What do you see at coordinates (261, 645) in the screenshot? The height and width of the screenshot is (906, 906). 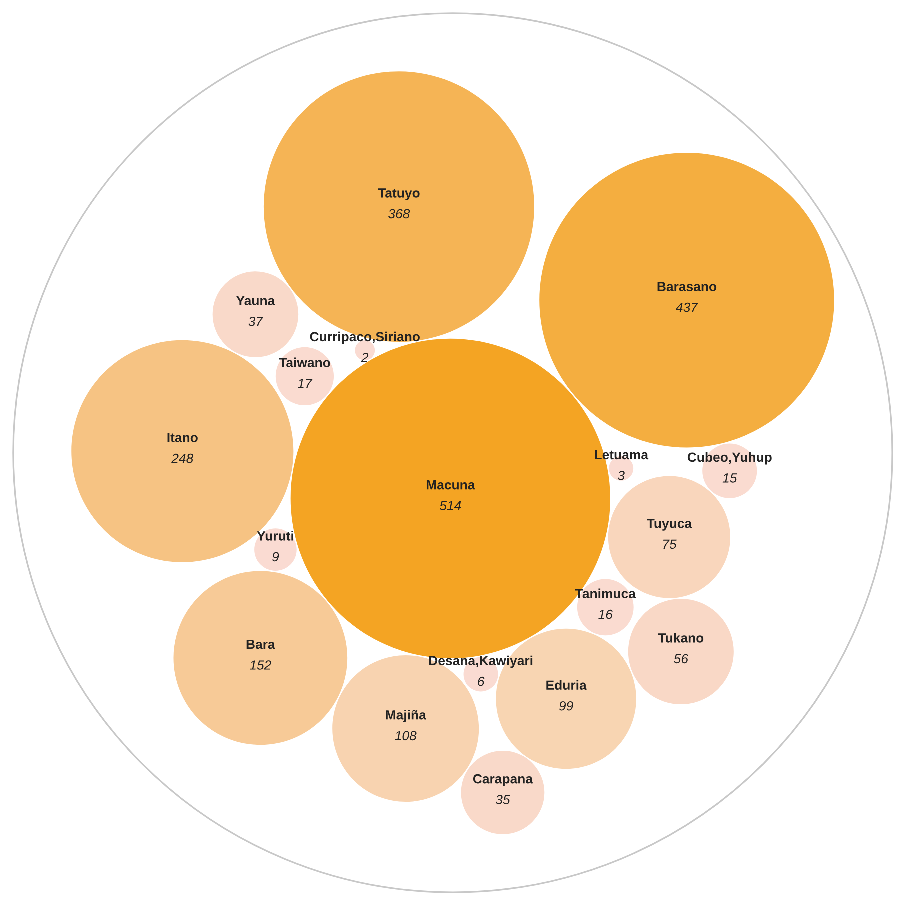 I see `category-label: Bara` at bounding box center [261, 645].